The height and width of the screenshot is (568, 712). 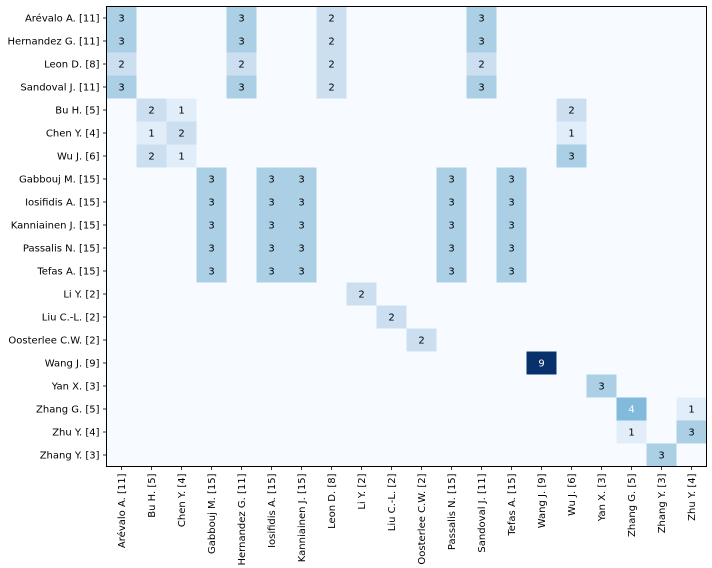 I want to click on heatmap-cell-value: 1, so click(x=631, y=433).